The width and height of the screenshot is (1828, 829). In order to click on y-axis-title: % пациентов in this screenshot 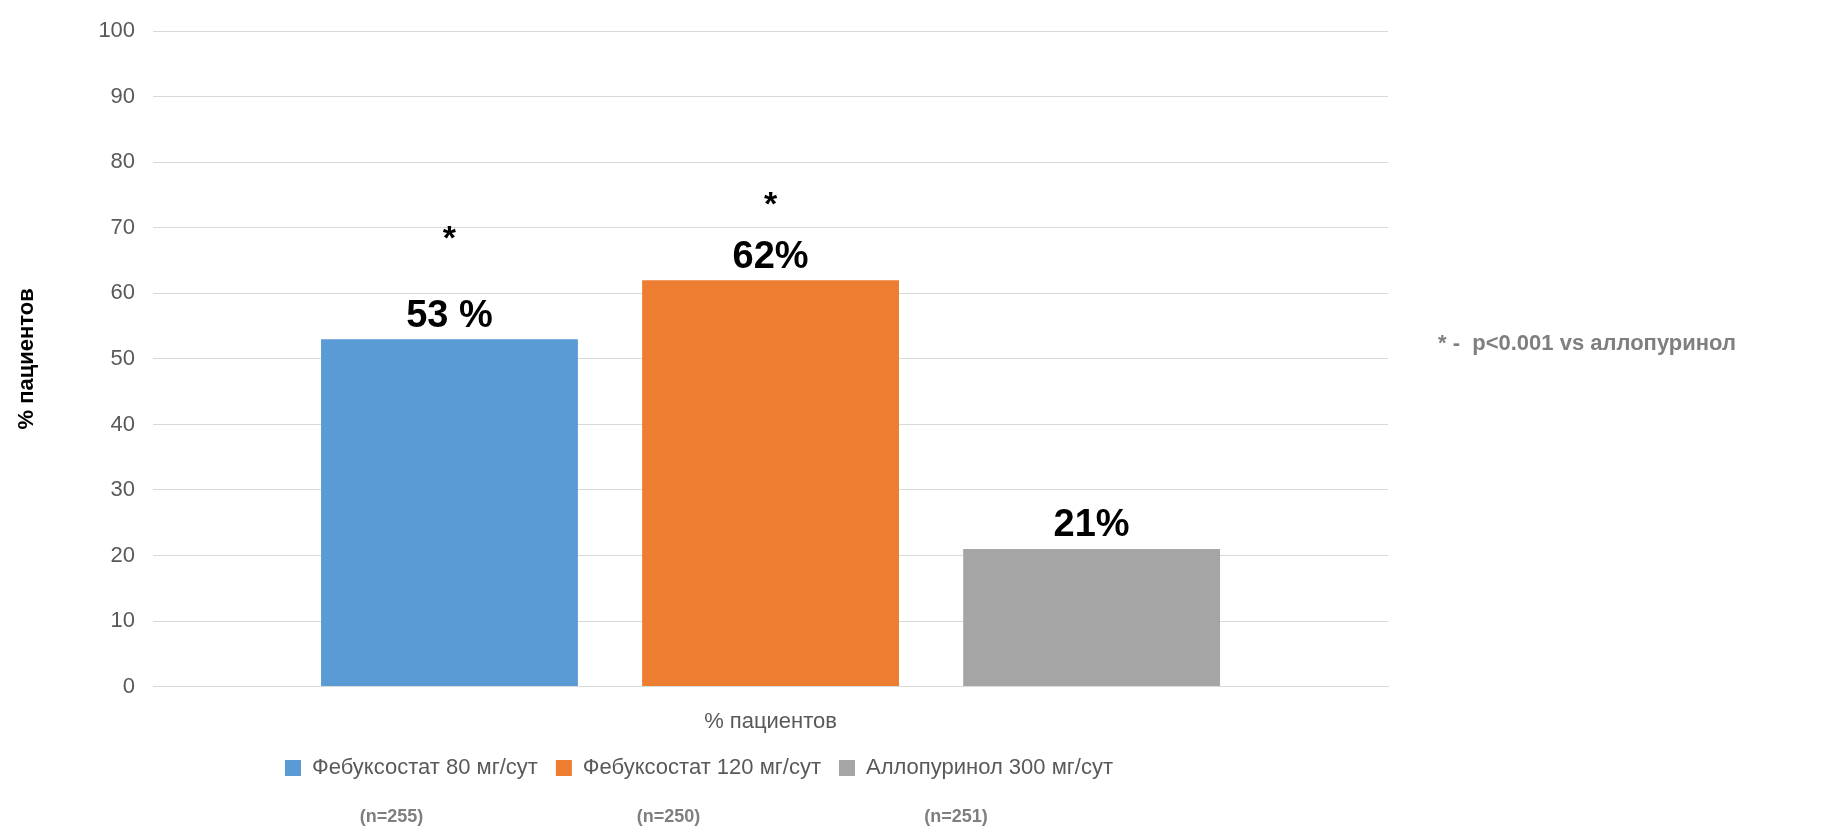, I will do `click(26, 359)`.